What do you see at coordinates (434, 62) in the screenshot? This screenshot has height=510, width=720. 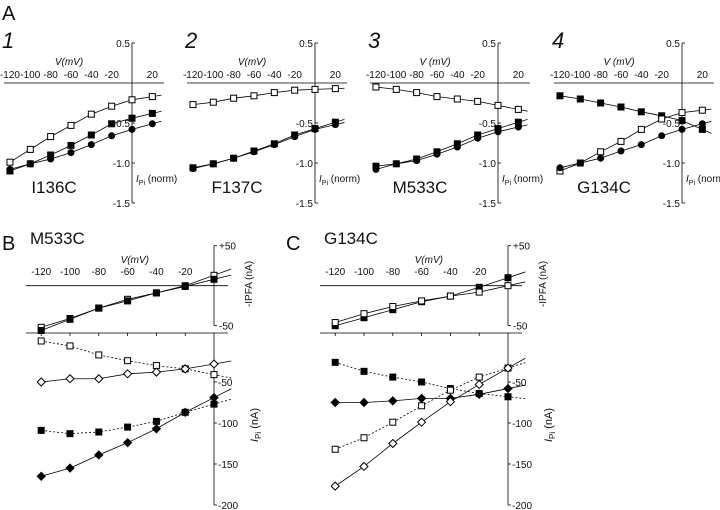 I see `x-axis-label: V (mV)` at bounding box center [434, 62].